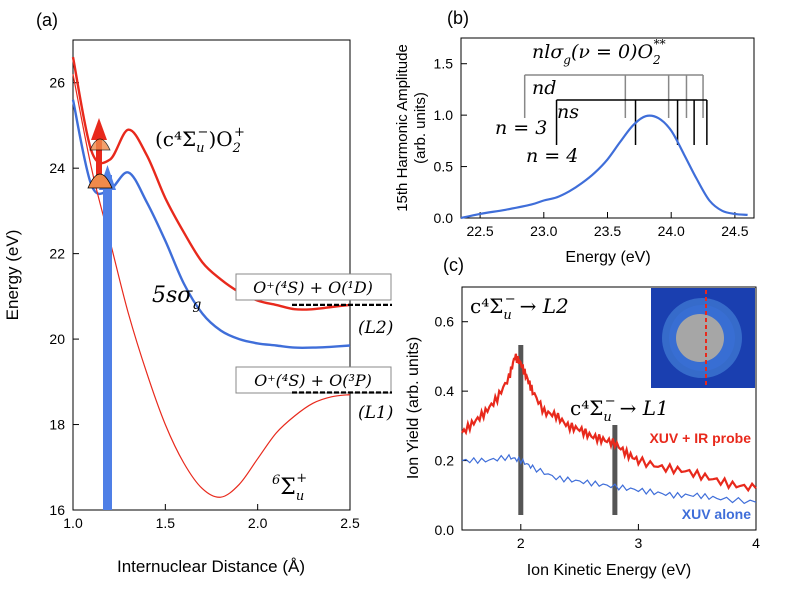  What do you see at coordinates (458, 18) in the screenshot?
I see `panel-b-label: (b)` at bounding box center [458, 18].